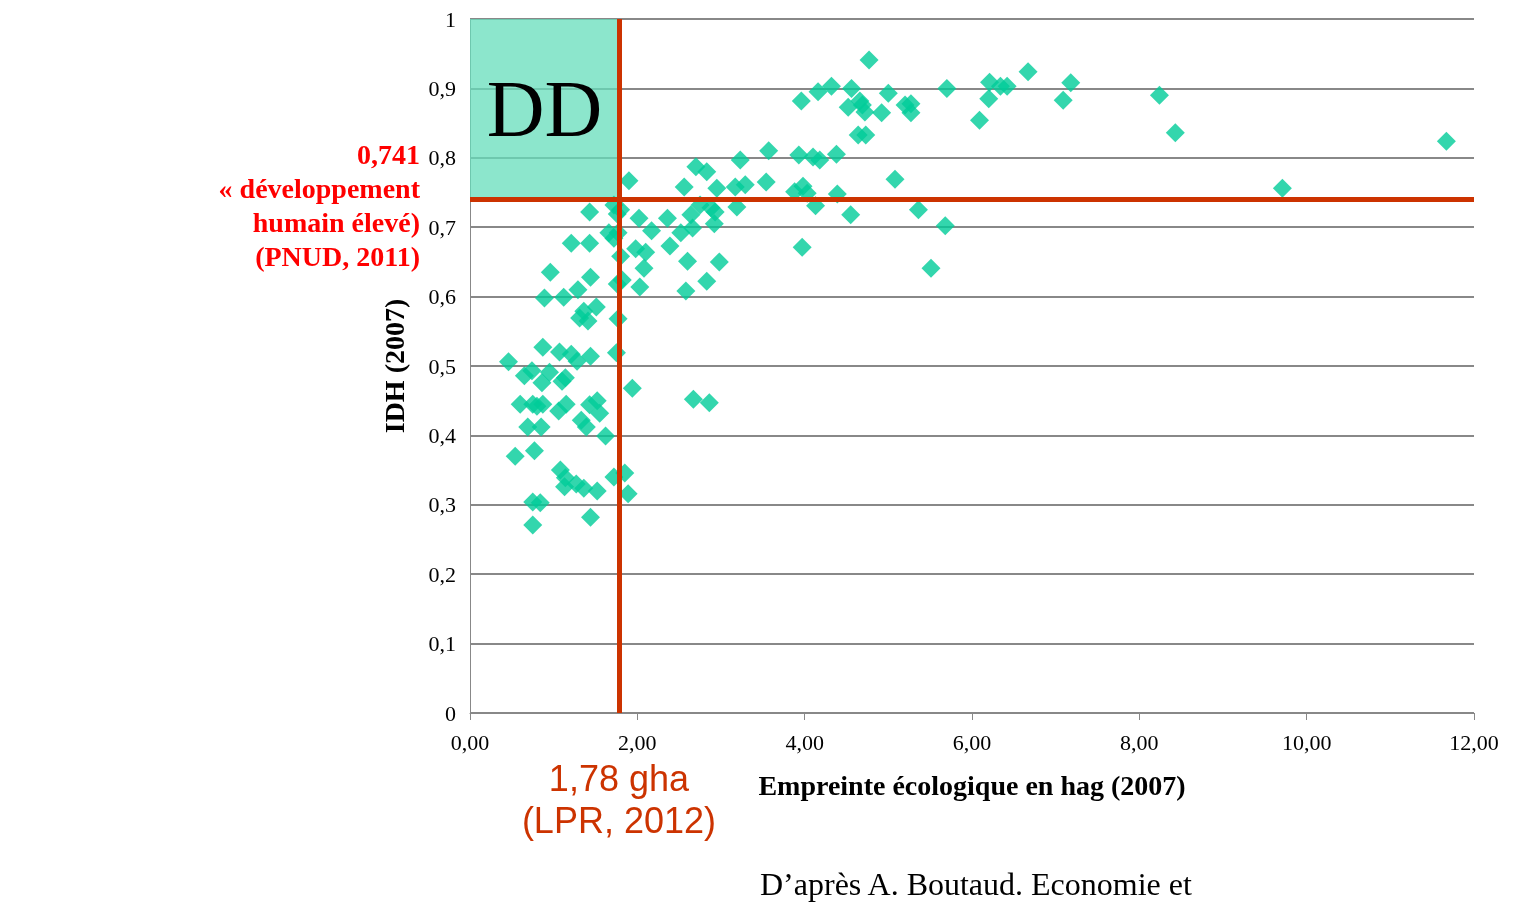 The image size is (1514, 912). I want to click on x-tick-label: 8,00, so click(1139, 742).